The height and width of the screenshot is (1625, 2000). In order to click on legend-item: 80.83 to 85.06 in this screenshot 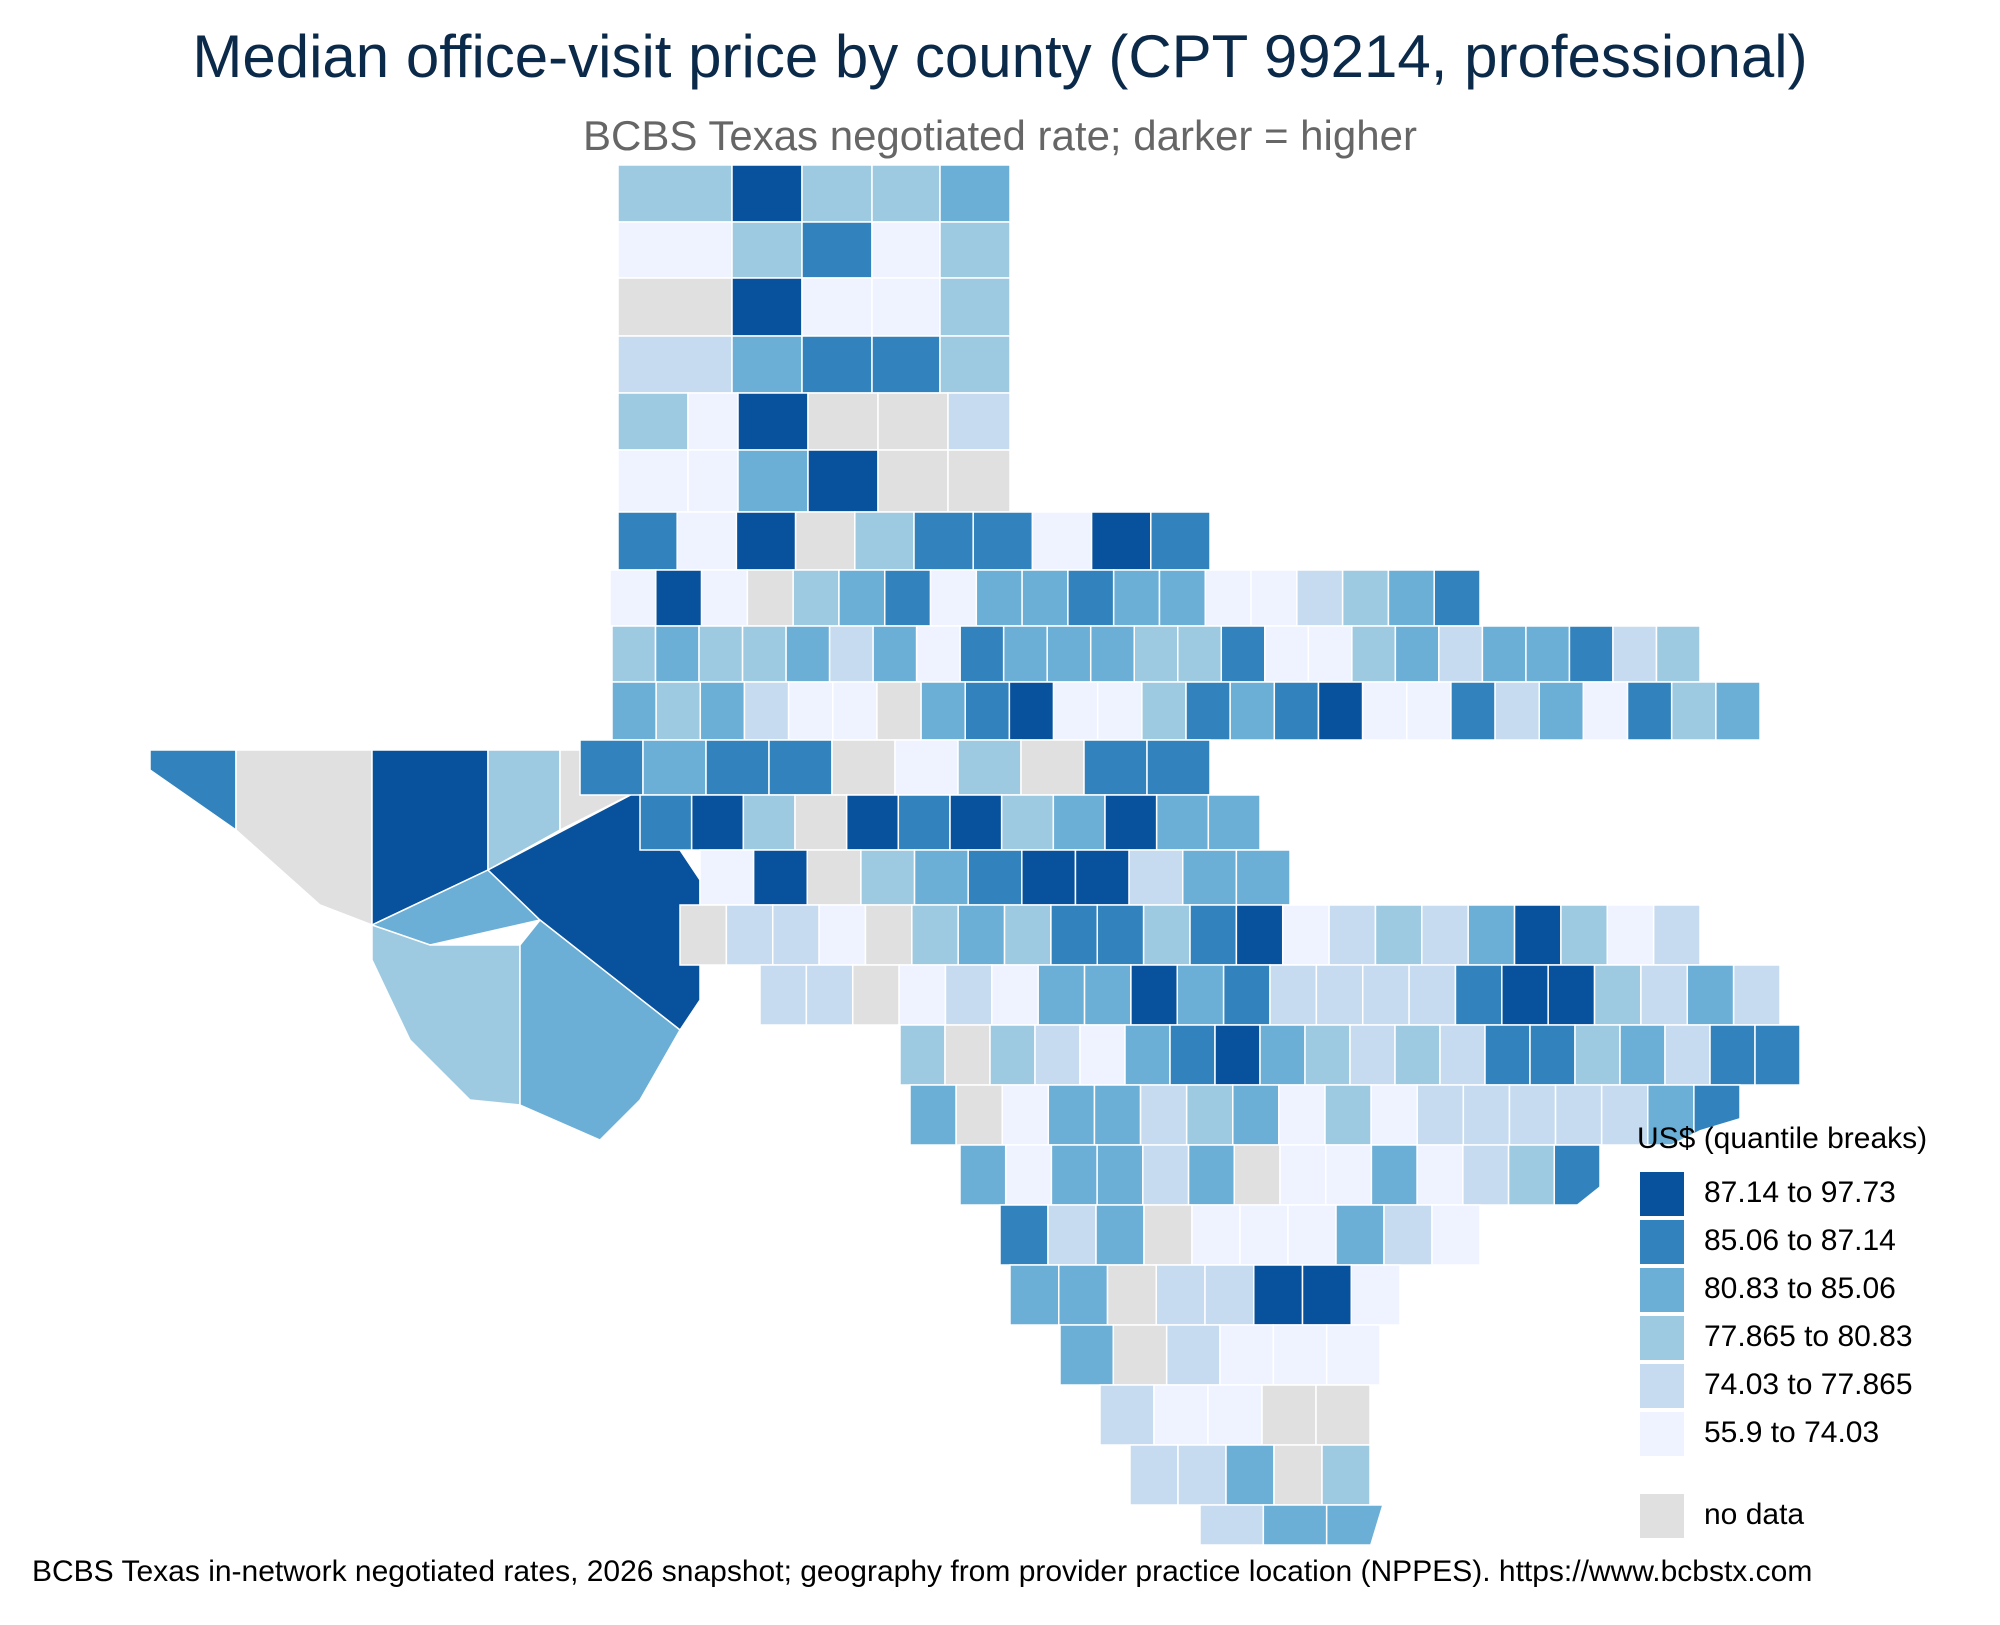, I will do `click(1800, 1290)`.